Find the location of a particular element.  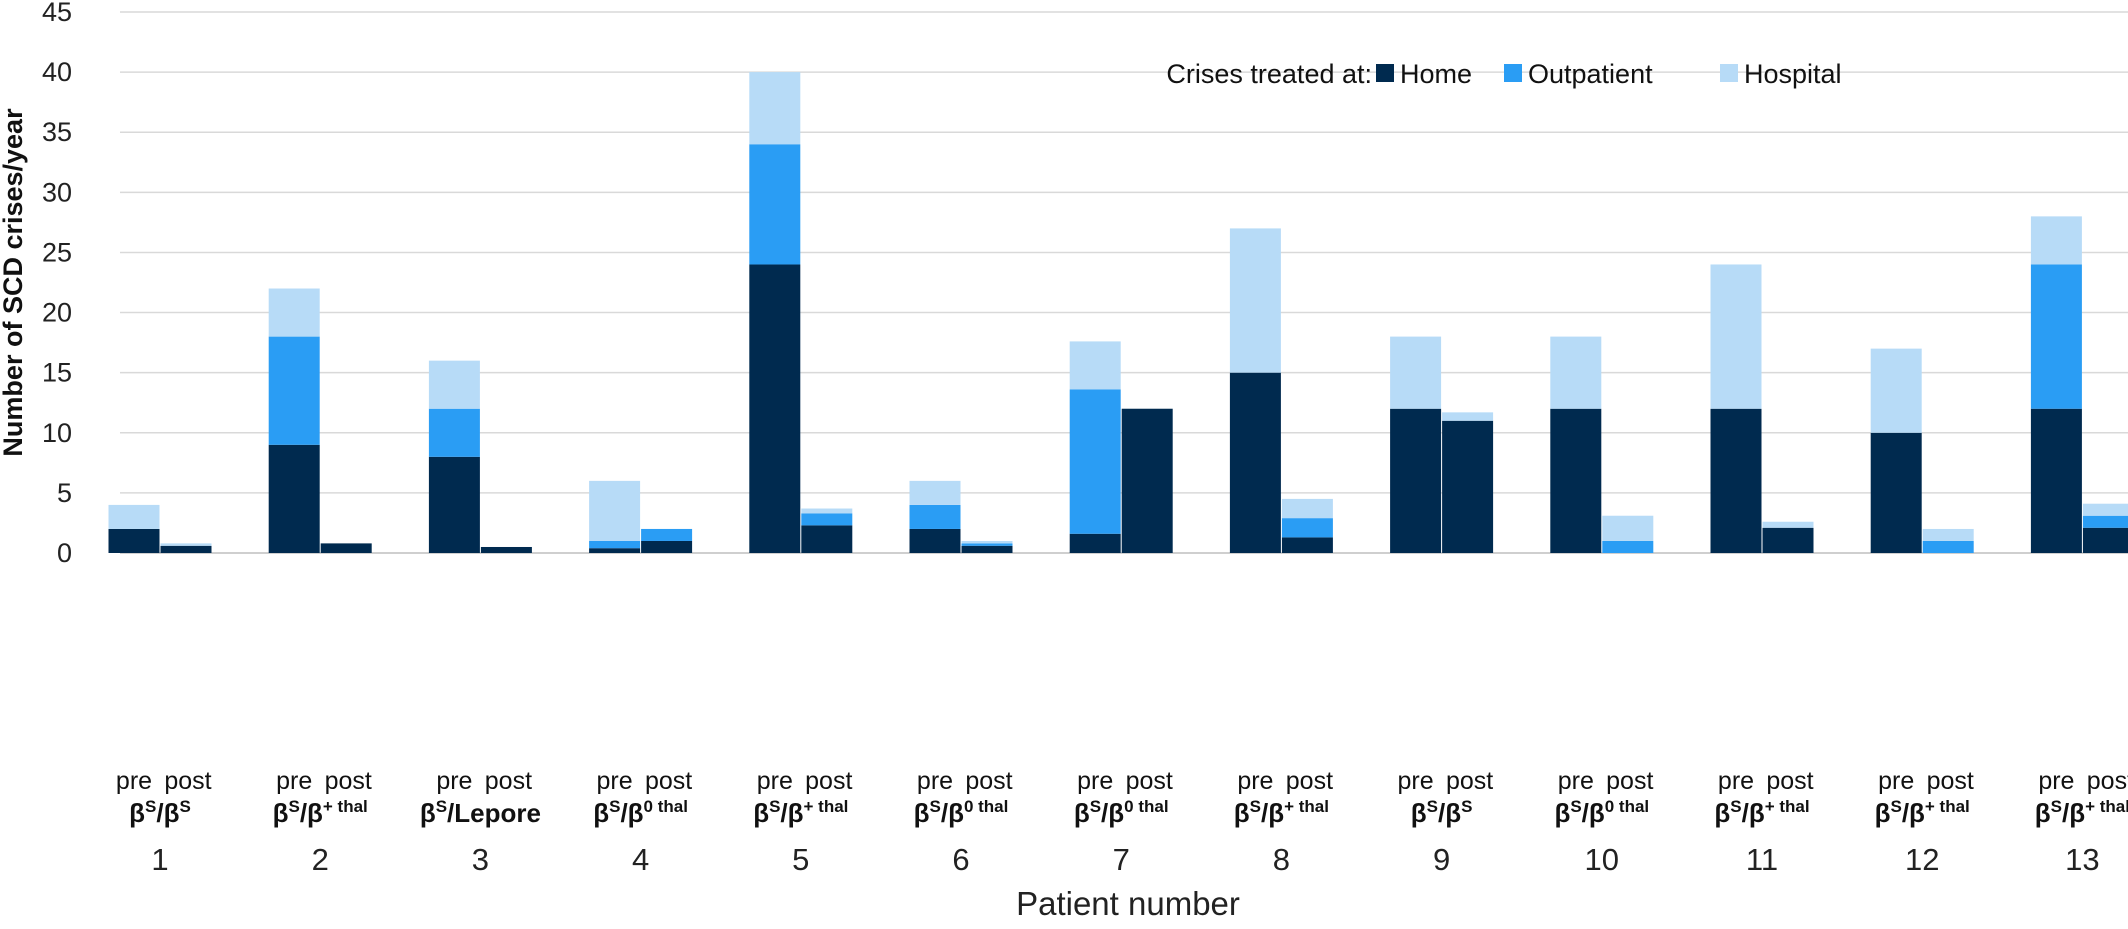

bar-10-post-hospital is located at coordinates (1628, 528).